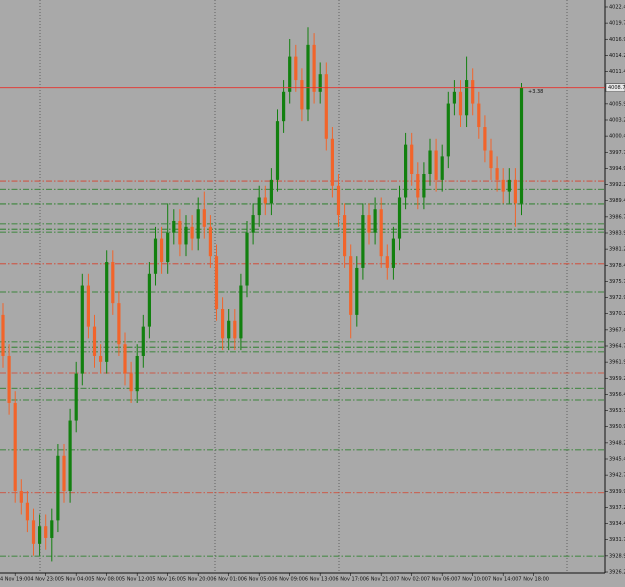 The height and width of the screenshot is (587, 625). I want to click on y-tick-label: 3950.95, so click(617, 427).